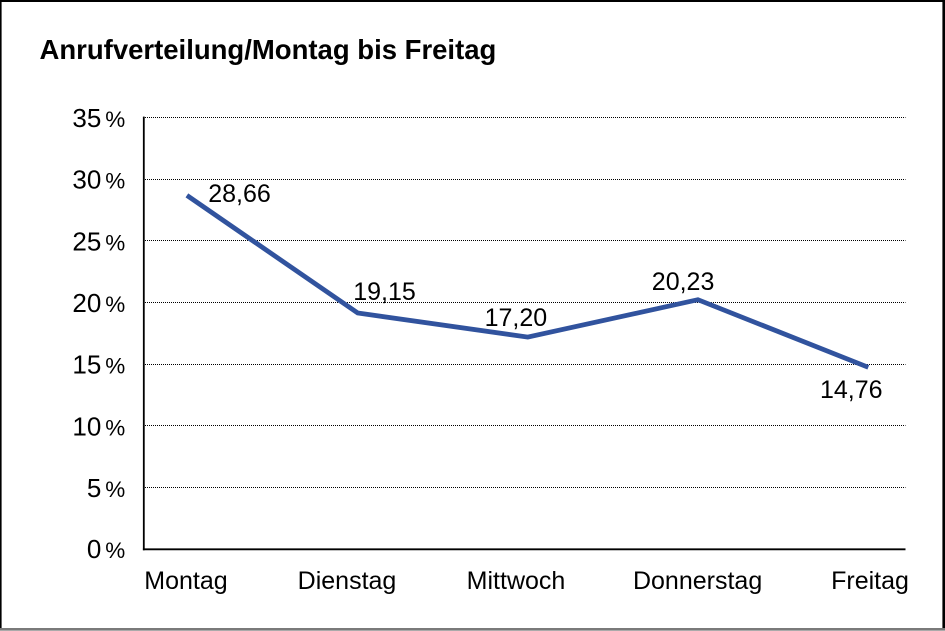  What do you see at coordinates (697, 581) in the screenshot?
I see `svg-text: Donnerstag` at bounding box center [697, 581].